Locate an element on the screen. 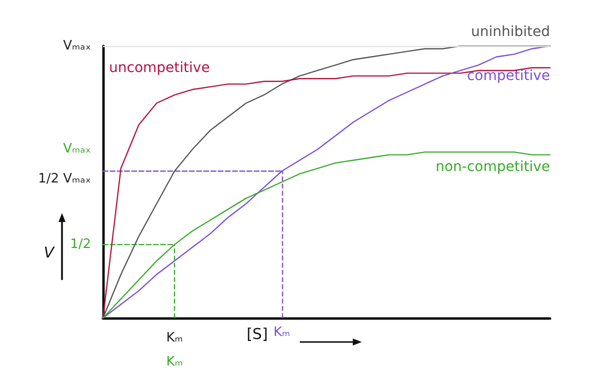 The height and width of the screenshot is (383, 603). text: 1/2 Vₘₐₓ is located at coordinates (65, 179).